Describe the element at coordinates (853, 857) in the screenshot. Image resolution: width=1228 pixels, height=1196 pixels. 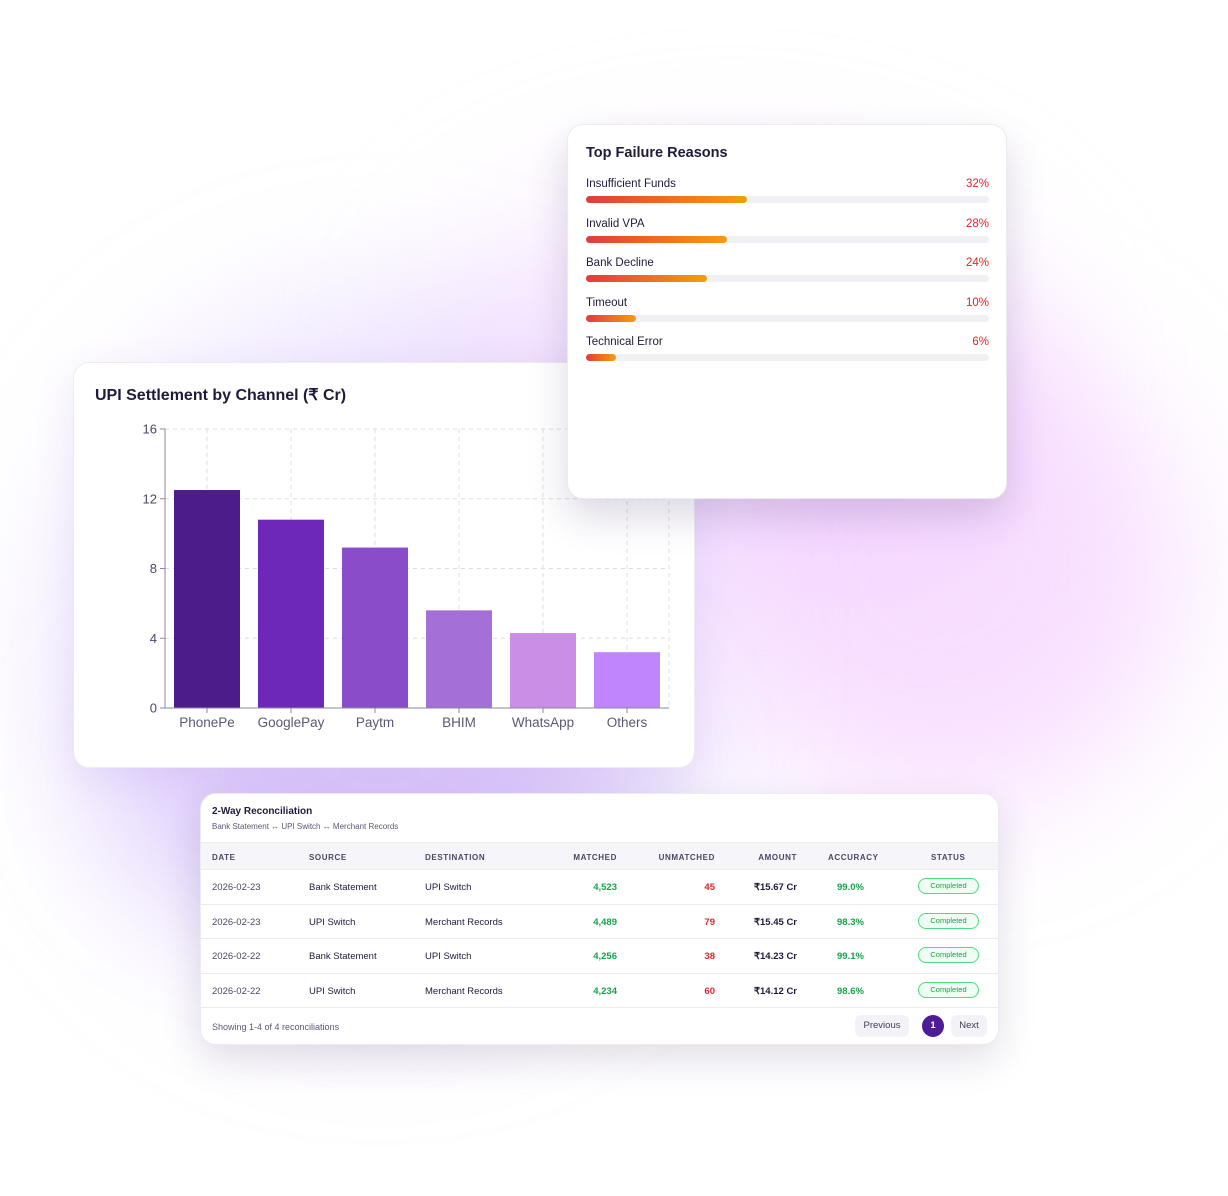
I see `column-header-accuracy: ACCURACY` at that location.